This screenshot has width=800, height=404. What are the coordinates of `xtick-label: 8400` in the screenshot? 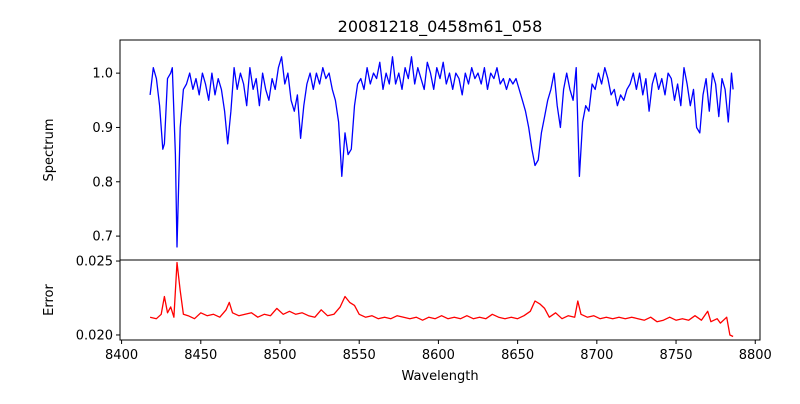 It's located at (121, 355).